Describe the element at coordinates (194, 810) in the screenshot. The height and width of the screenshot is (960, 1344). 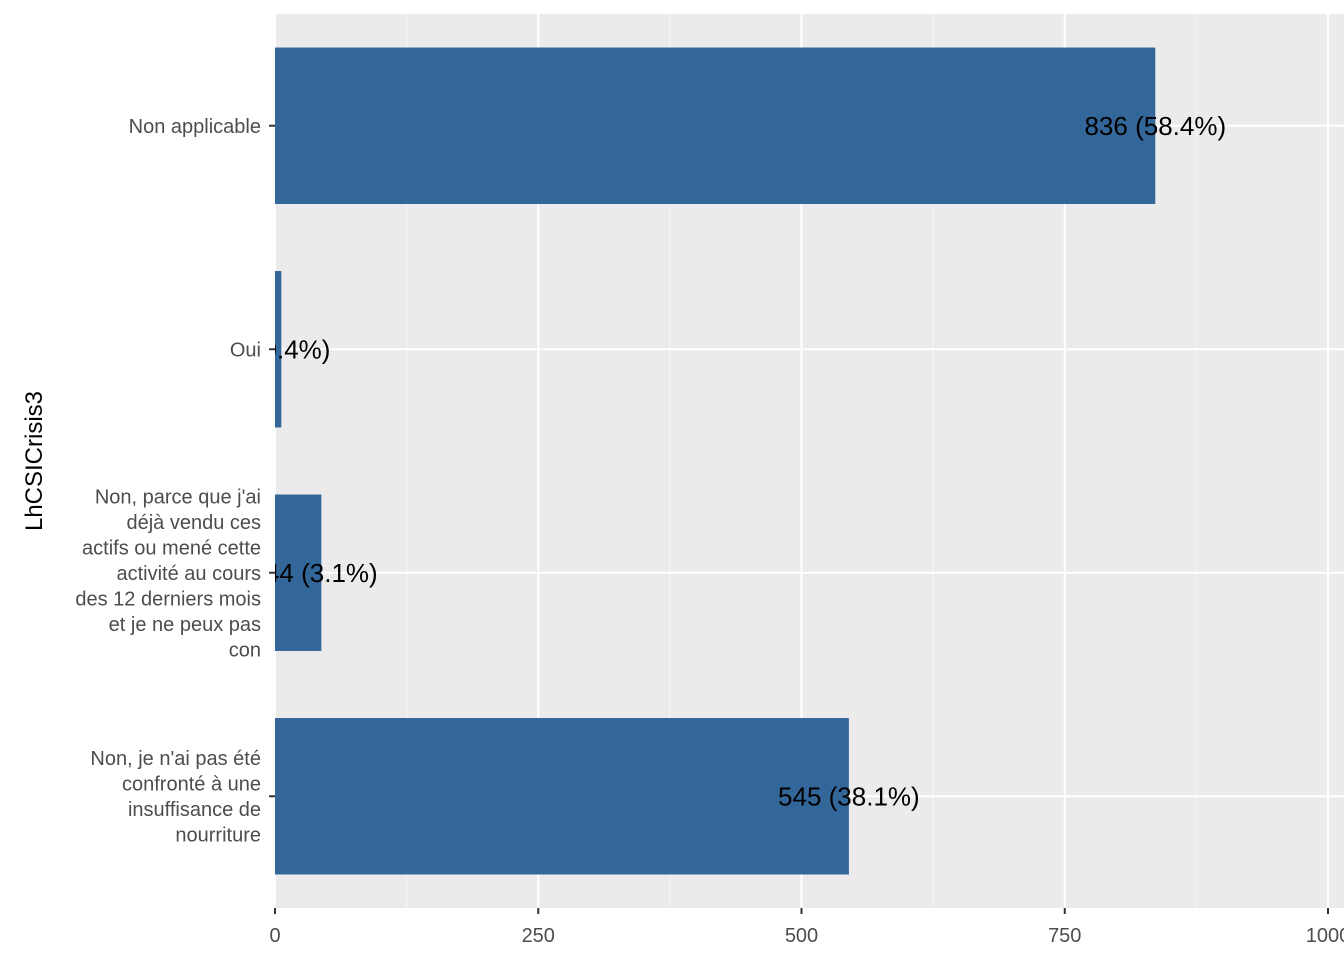
I see `y-tick-label: insuffisance de` at that location.